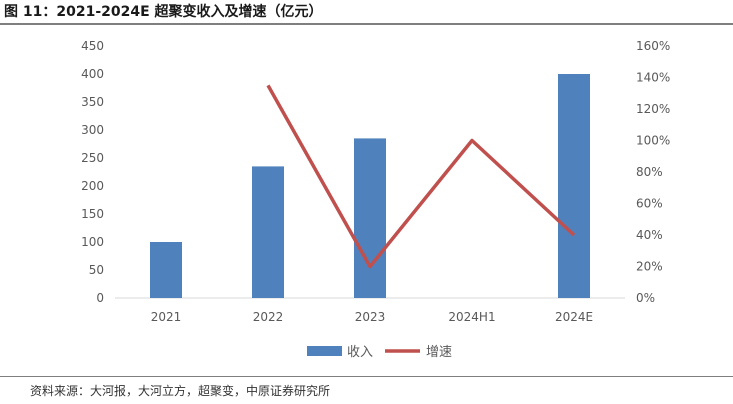  I want to click on left-tick-label: 50, so click(96, 270).